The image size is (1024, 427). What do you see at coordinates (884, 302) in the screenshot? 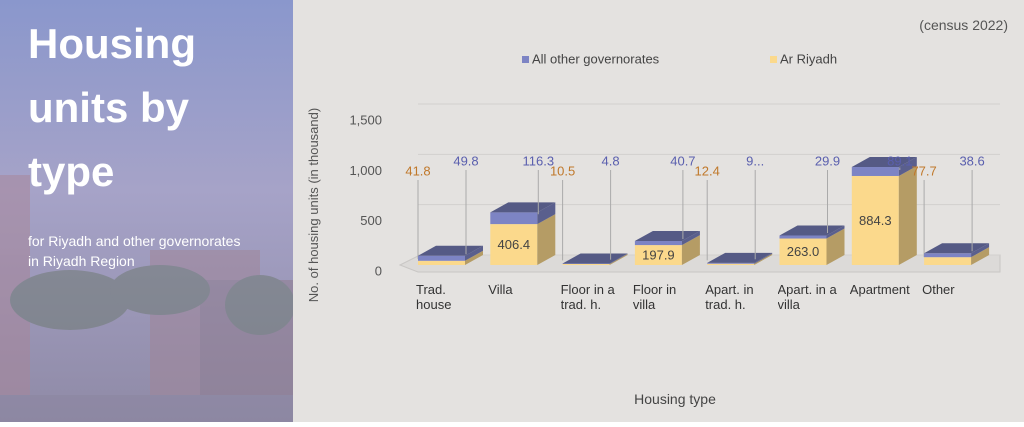
I see `x-tick-label-box: Apartment` at bounding box center [884, 302].